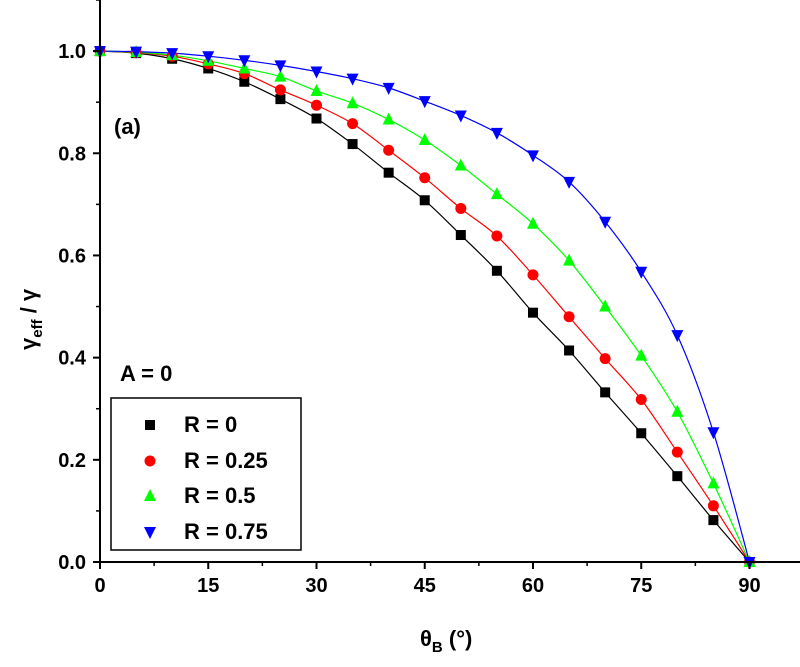 This screenshot has width=800, height=667. Describe the element at coordinates (72, 461) in the screenshot. I see `y-tick-label: 0.2` at that location.